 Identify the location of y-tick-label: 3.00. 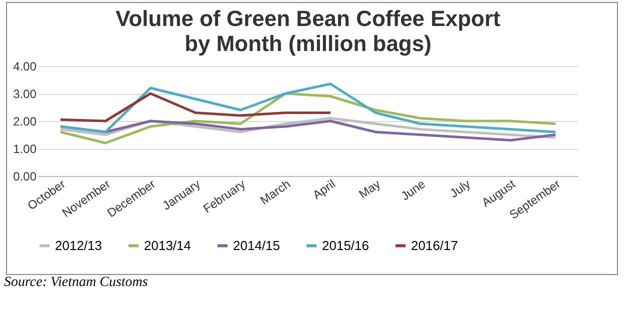
(25, 94).